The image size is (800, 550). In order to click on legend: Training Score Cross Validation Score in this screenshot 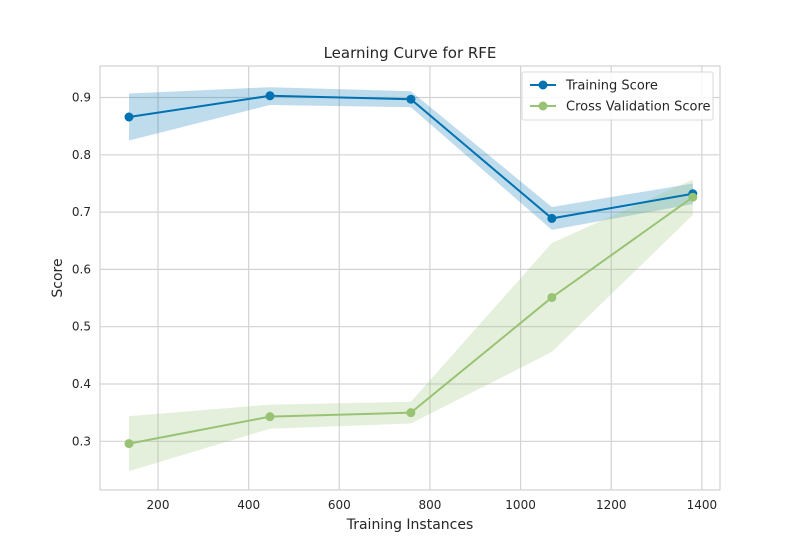, I will do `click(617, 96)`.